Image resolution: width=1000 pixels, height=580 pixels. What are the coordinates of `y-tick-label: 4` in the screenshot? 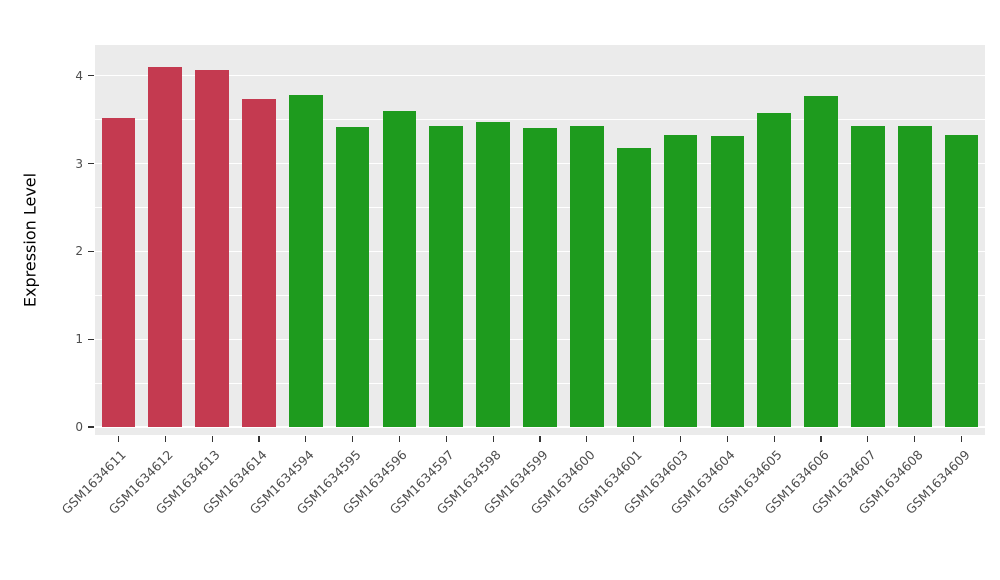 It's located at (79, 75).